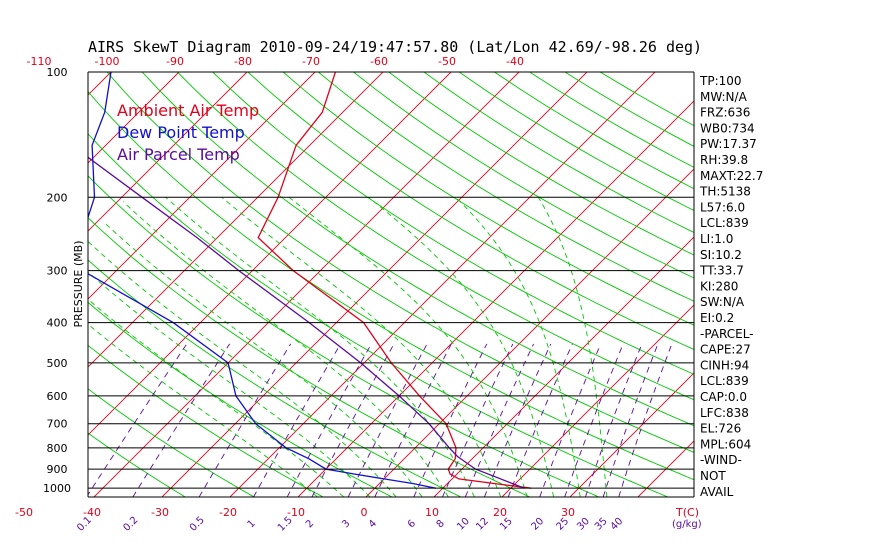 This screenshot has height=560, width=870. Describe the element at coordinates (24, 512) in the screenshot. I see `bottom-isotherm-label: -50` at that location.